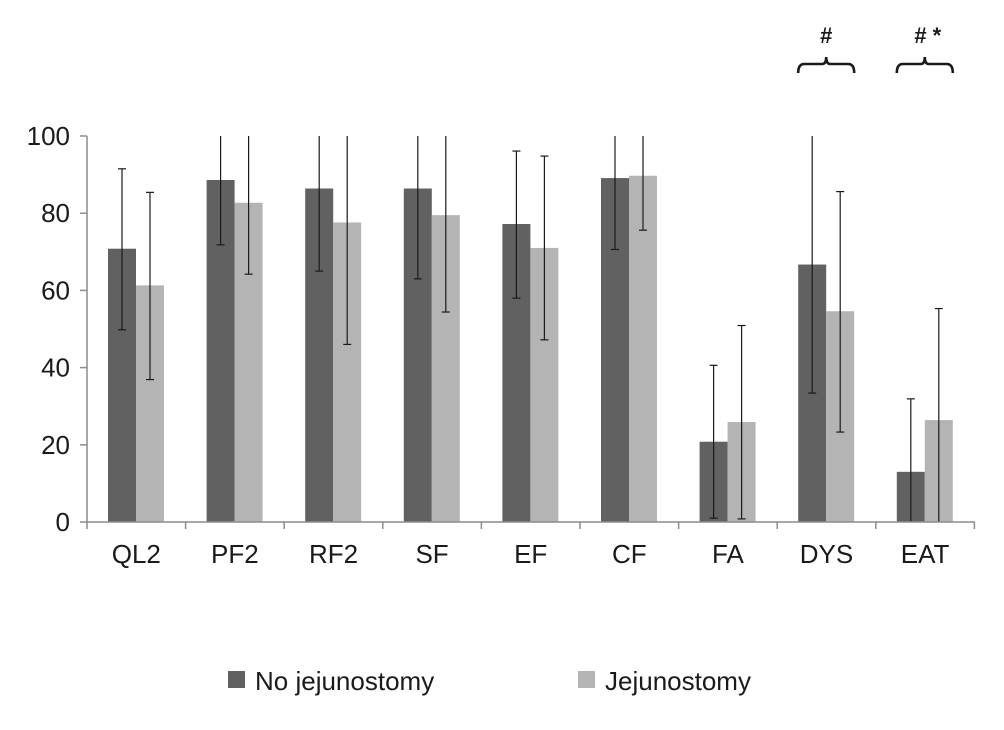 The image size is (1004, 730). I want to click on x-tick-label-pf2: PF2, so click(235, 554).